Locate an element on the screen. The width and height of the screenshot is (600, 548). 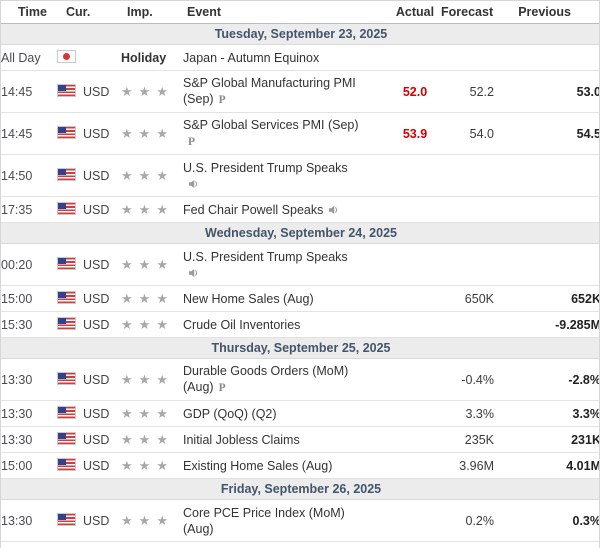
event-title-line: GDP (QoQ) (Q2) is located at coordinates (286, 414).